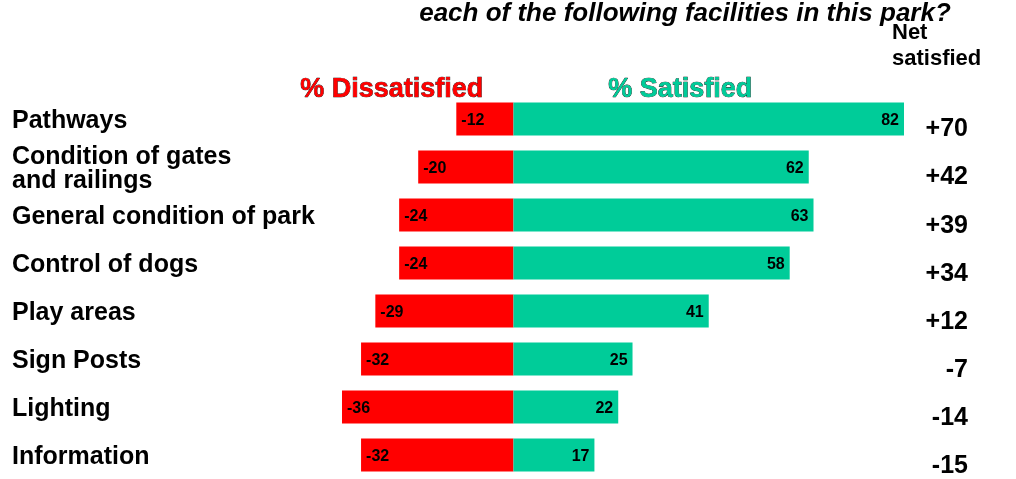 The image size is (1016, 479). Describe the element at coordinates (947, 271) in the screenshot. I see `text: +34` at that location.